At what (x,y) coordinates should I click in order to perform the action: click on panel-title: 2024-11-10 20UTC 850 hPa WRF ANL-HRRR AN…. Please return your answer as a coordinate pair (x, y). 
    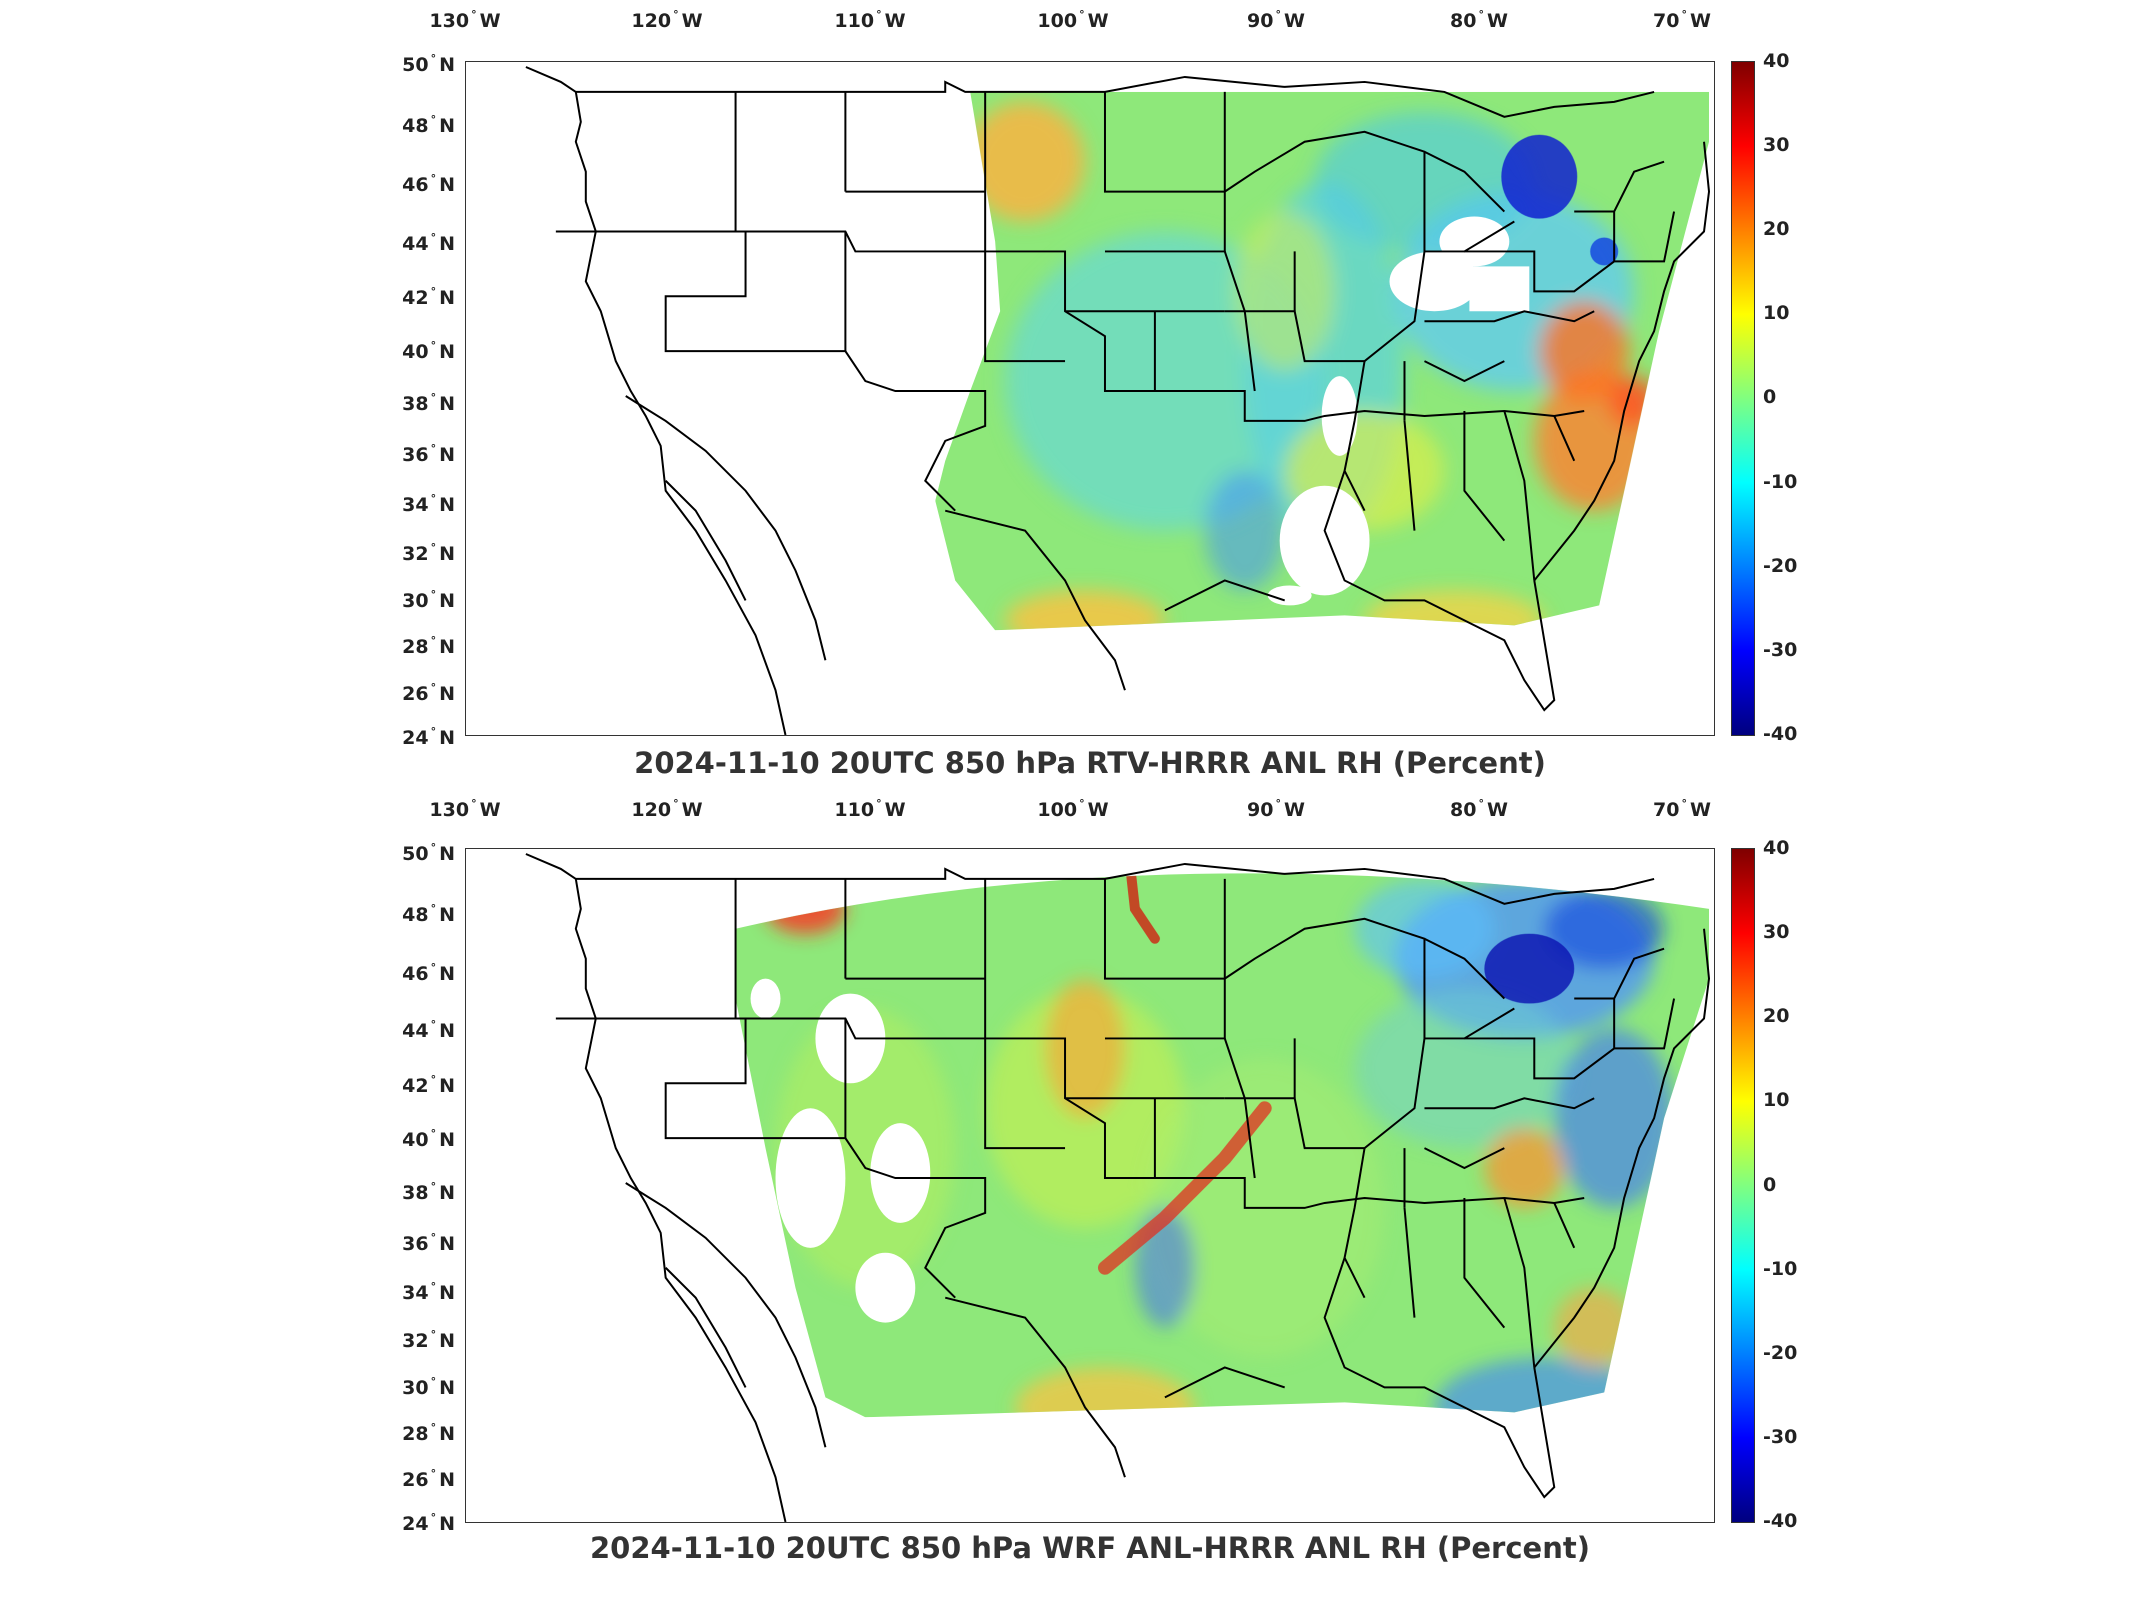
    Looking at the image, I should click on (1090, 1548).